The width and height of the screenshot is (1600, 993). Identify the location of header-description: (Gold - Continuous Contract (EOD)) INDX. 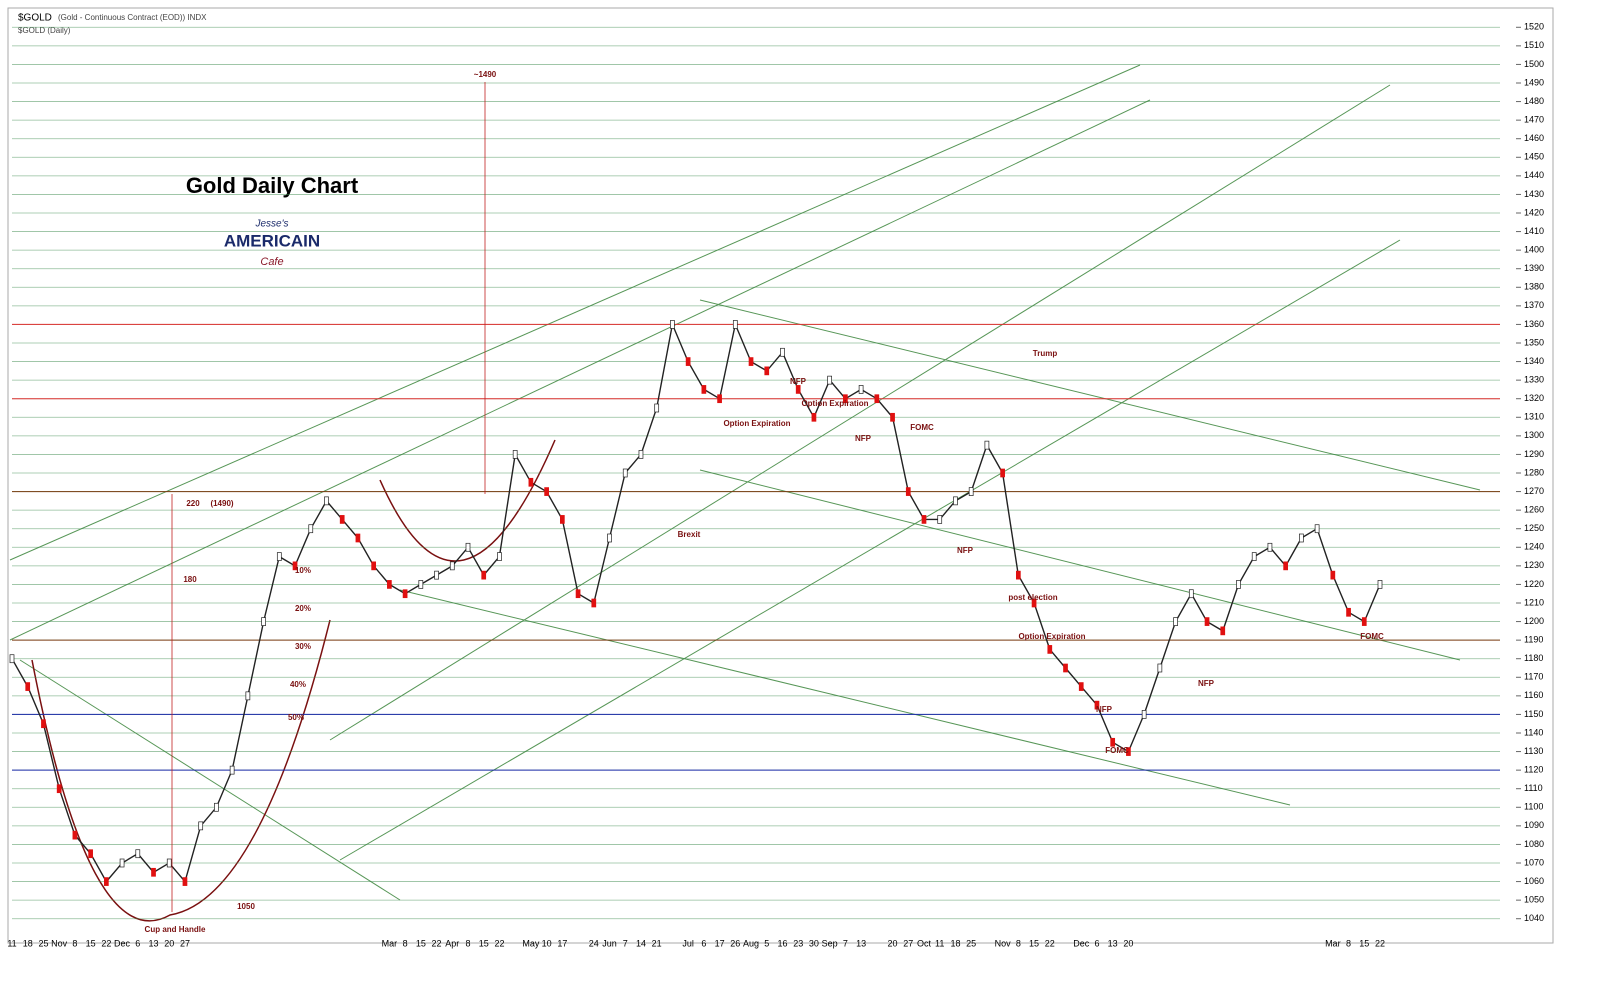
(132, 17).